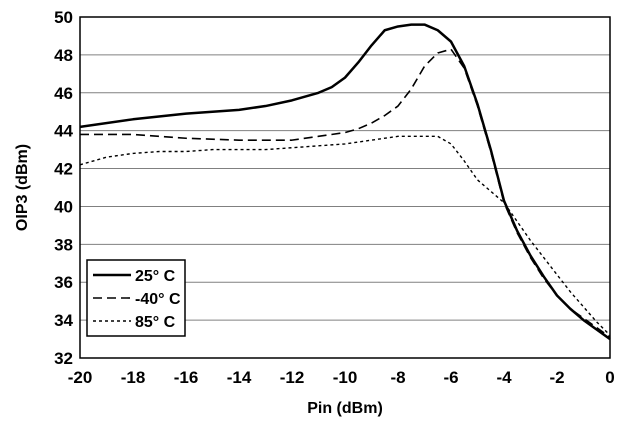 This screenshot has width=626, height=426. Describe the element at coordinates (345, 408) in the screenshot. I see `x-axis-title: Pin (dBm)` at that location.